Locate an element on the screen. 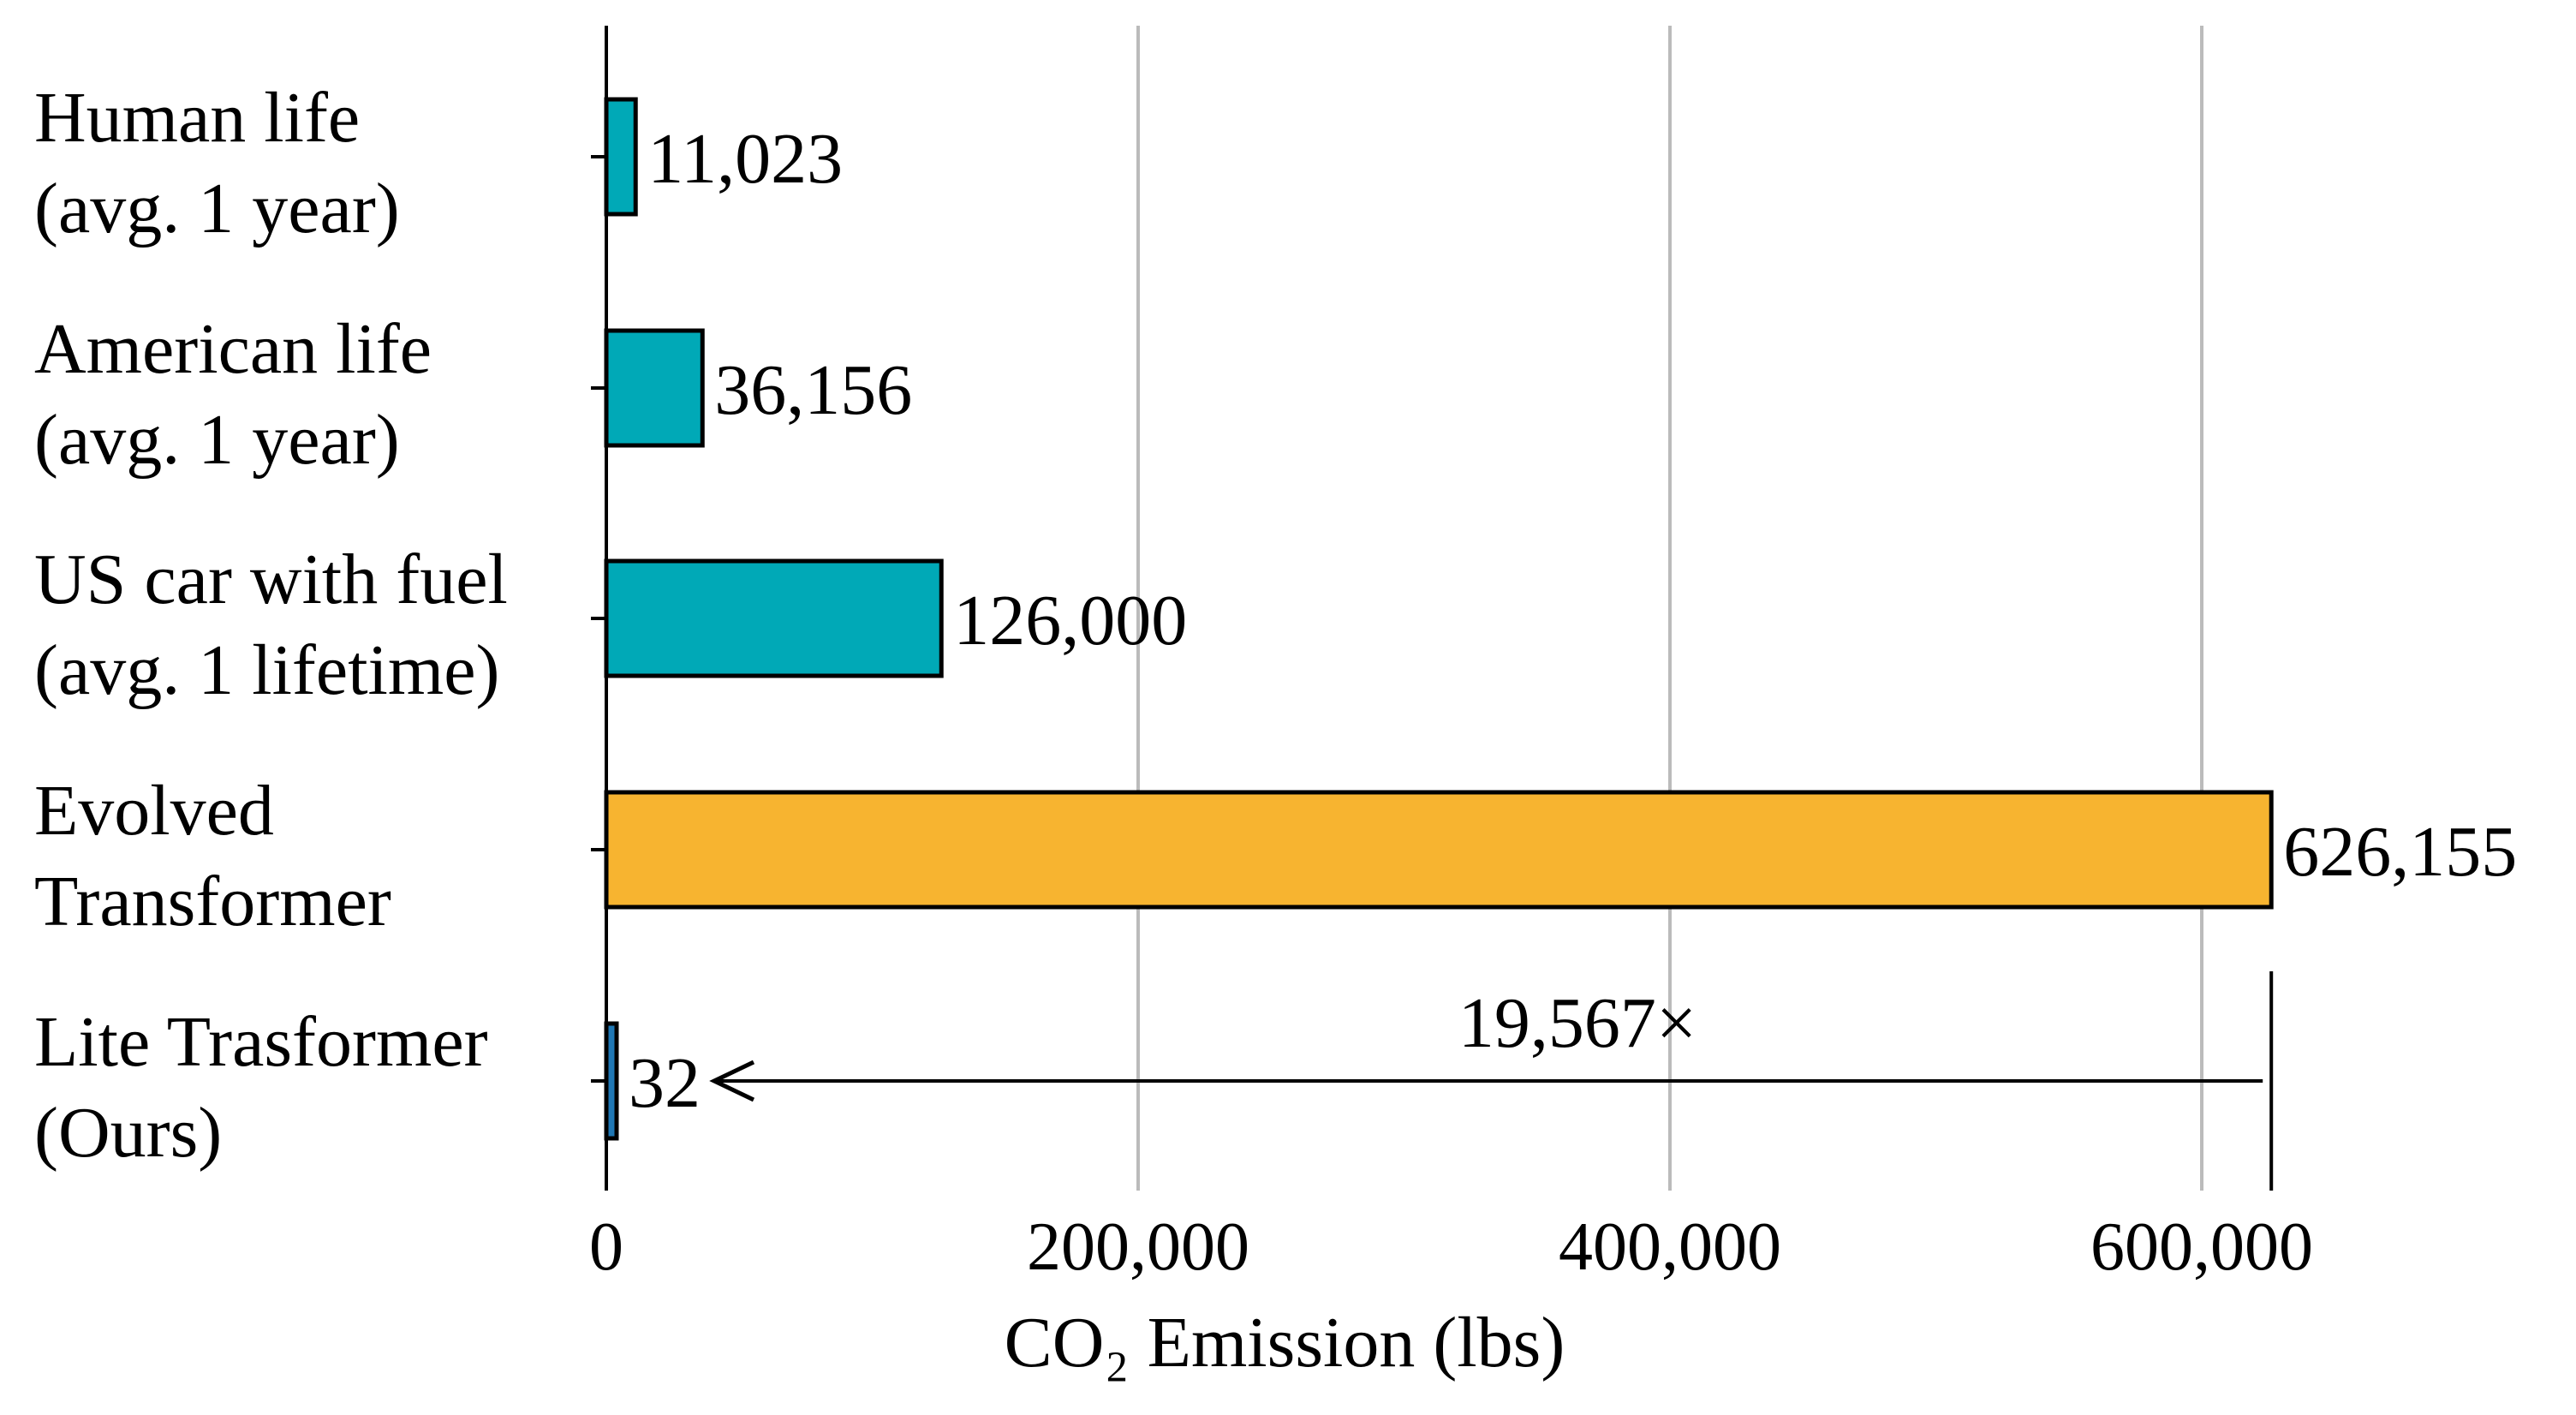 The height and width of the screenshot is (1415, 2576). category-label-line: Lite Trasformer is located at coordinates (261, 1042).